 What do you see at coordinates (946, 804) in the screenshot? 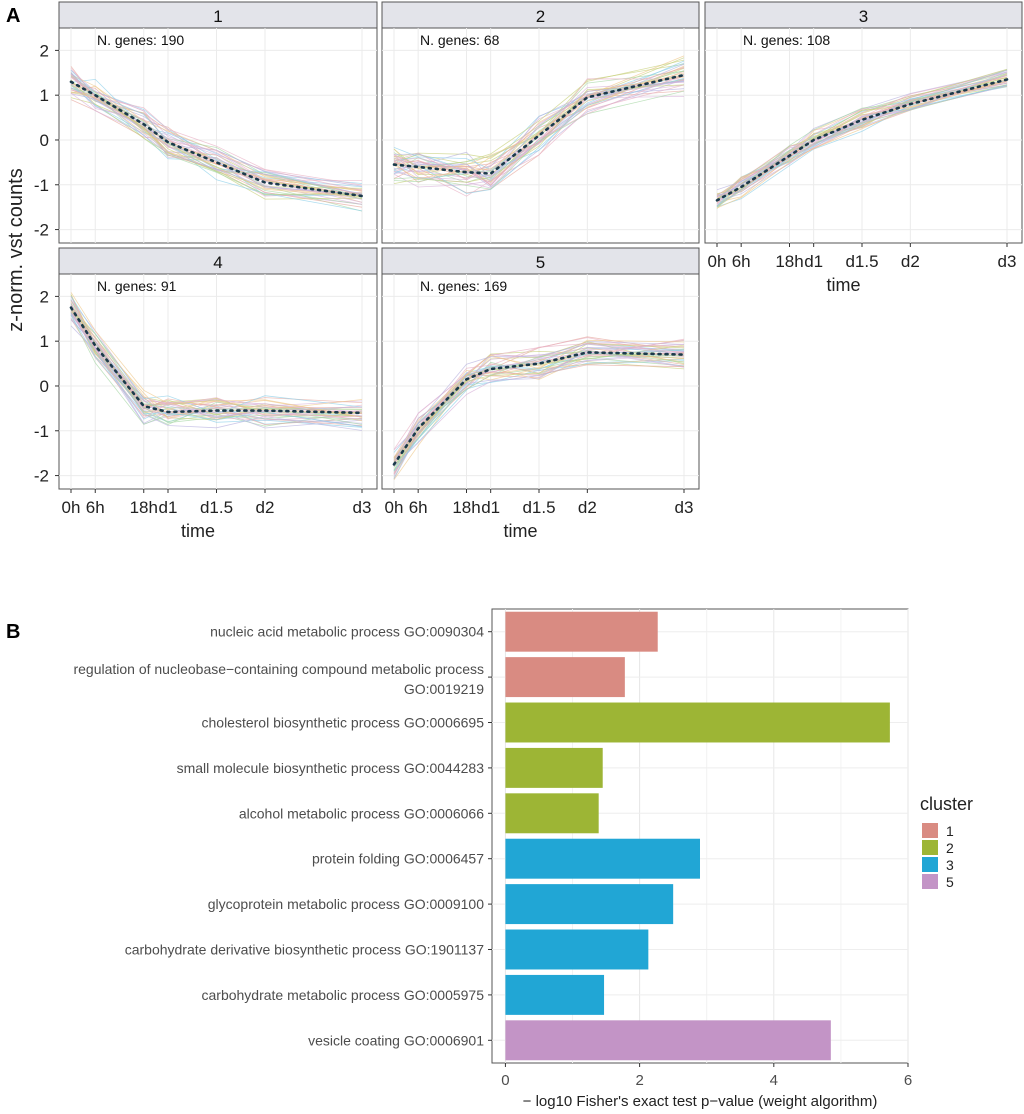
I see `legend-title: cluster` at bounding box center [946, 804].